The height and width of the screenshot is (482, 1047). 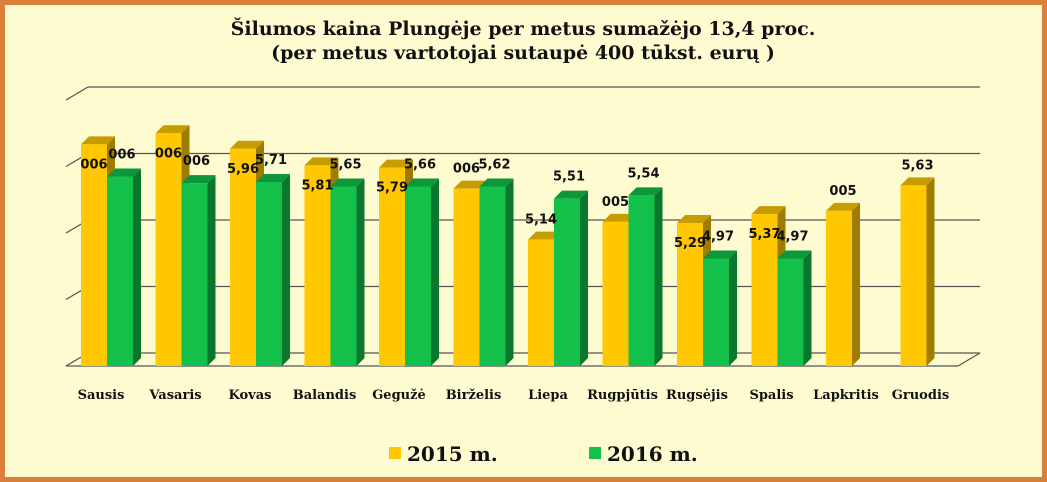 What do you see at coordinates (718, 236) in the screenshot?
I see `data-label-2016-Rugsėjis: 4,97` at bounding box center [718, 236].